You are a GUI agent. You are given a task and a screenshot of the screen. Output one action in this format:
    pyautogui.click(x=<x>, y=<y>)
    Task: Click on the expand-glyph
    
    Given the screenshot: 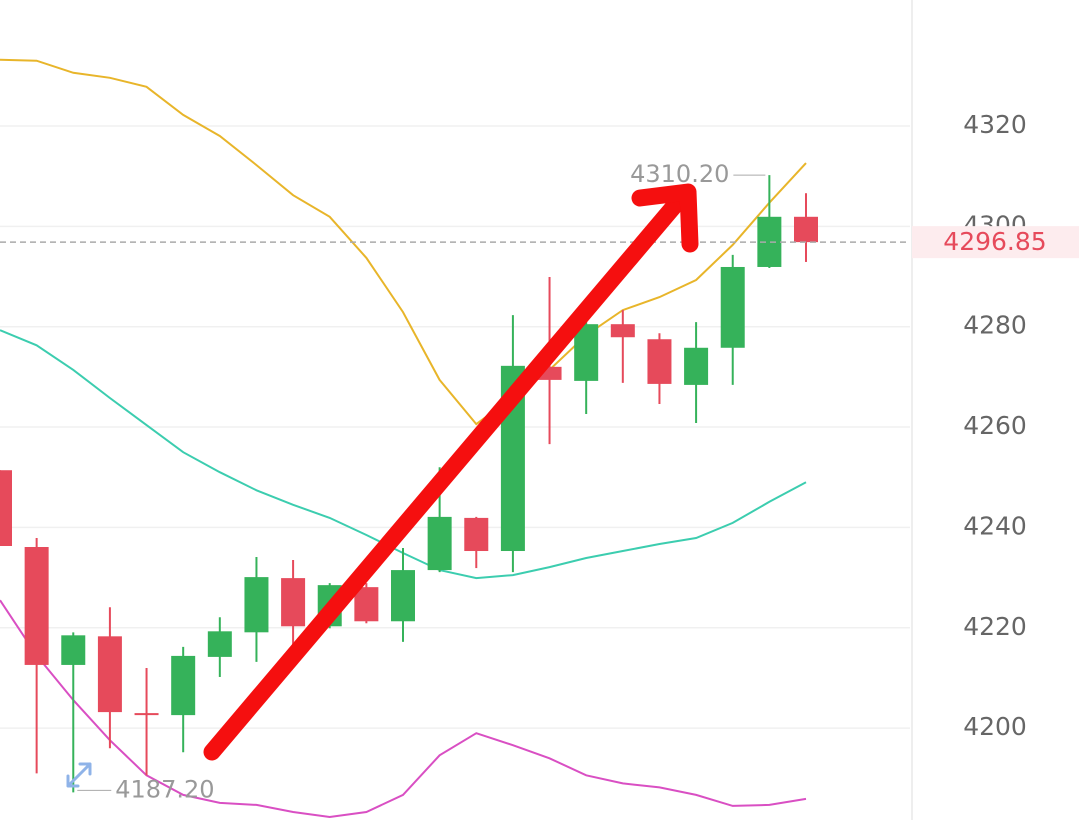 What is the action you would take?
    pyautogui.click(x=79, y=775)
    